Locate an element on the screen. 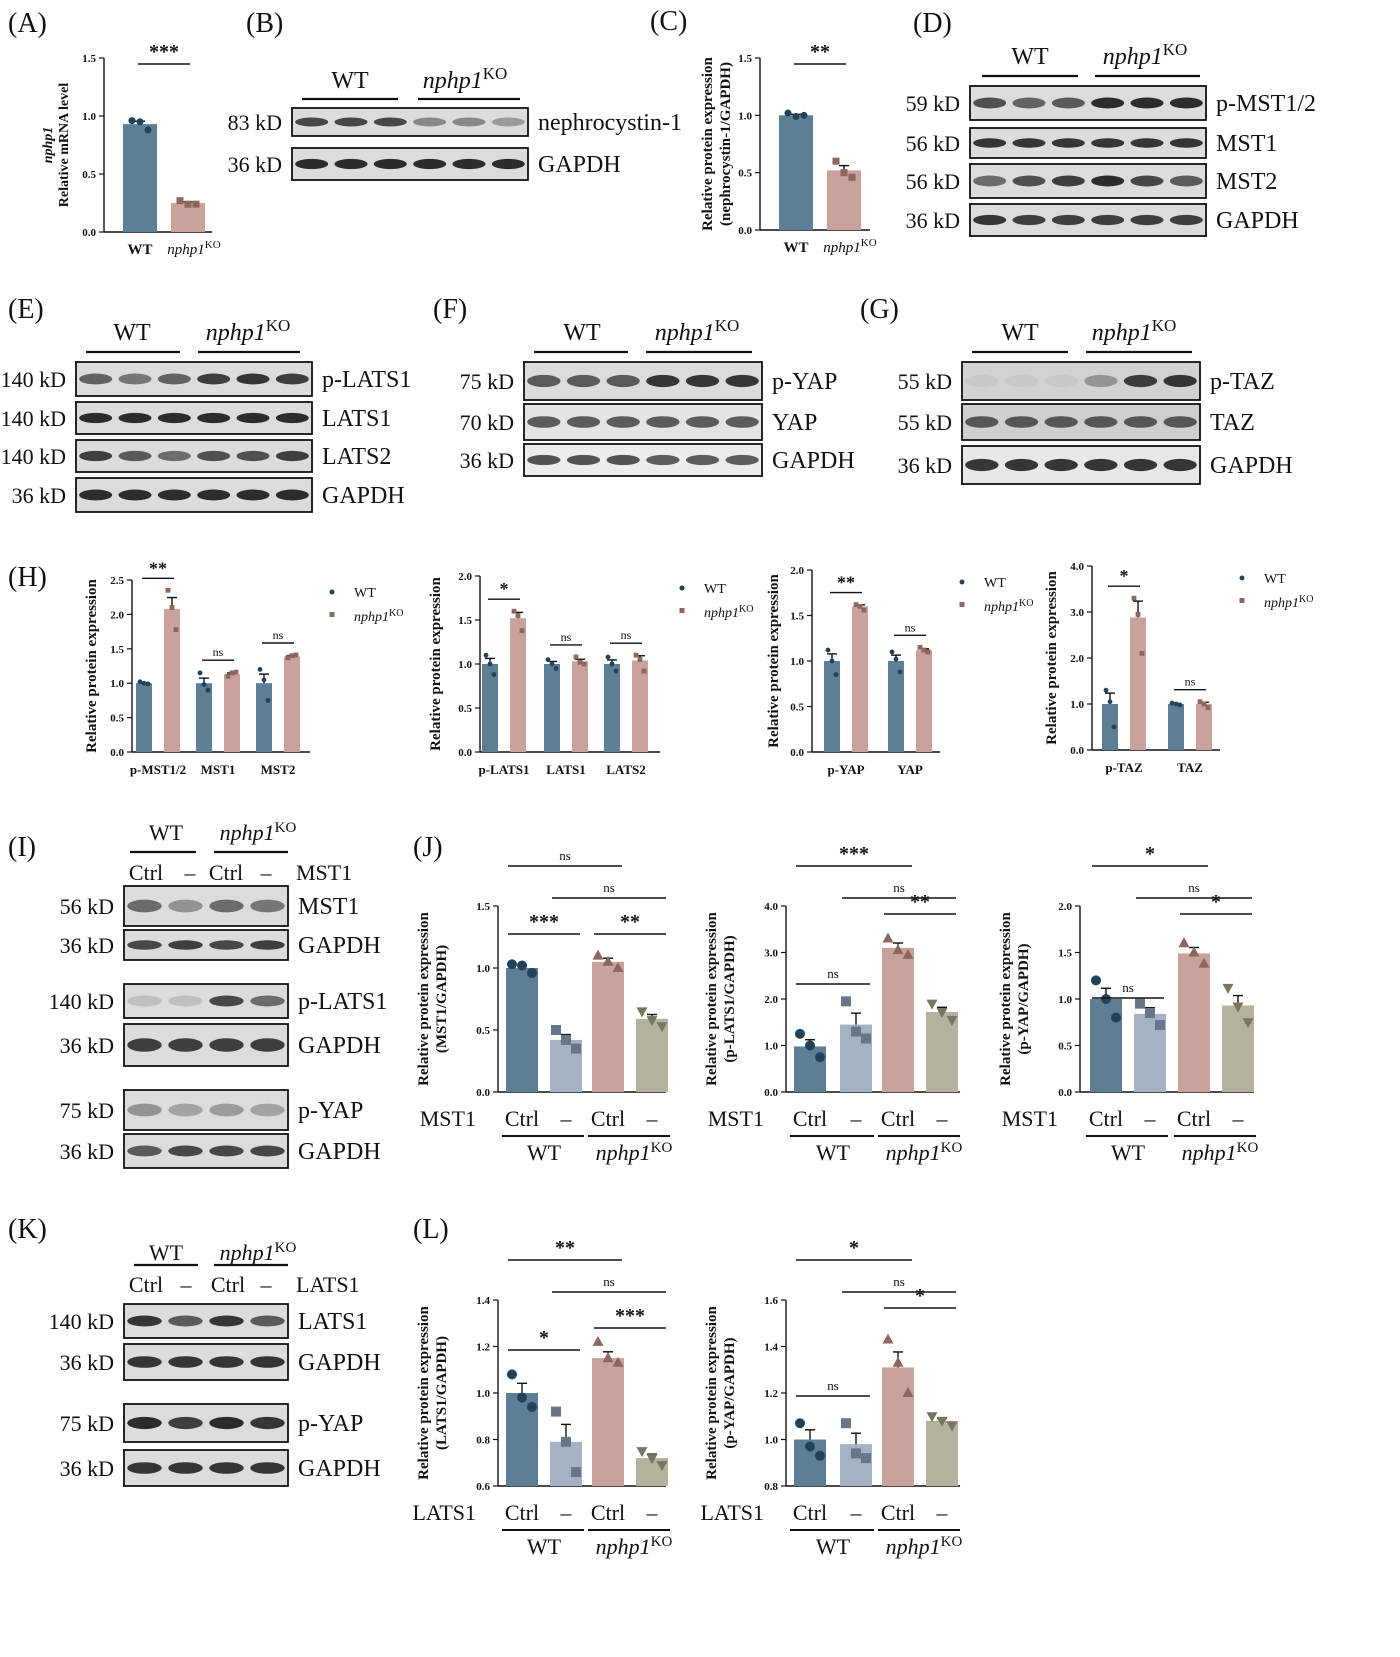 Image resolution: width=1400 pixels, height=1657 pixels. y-axis-label: (LATS1/GAPDH) is located at coordinates (442, 1393).